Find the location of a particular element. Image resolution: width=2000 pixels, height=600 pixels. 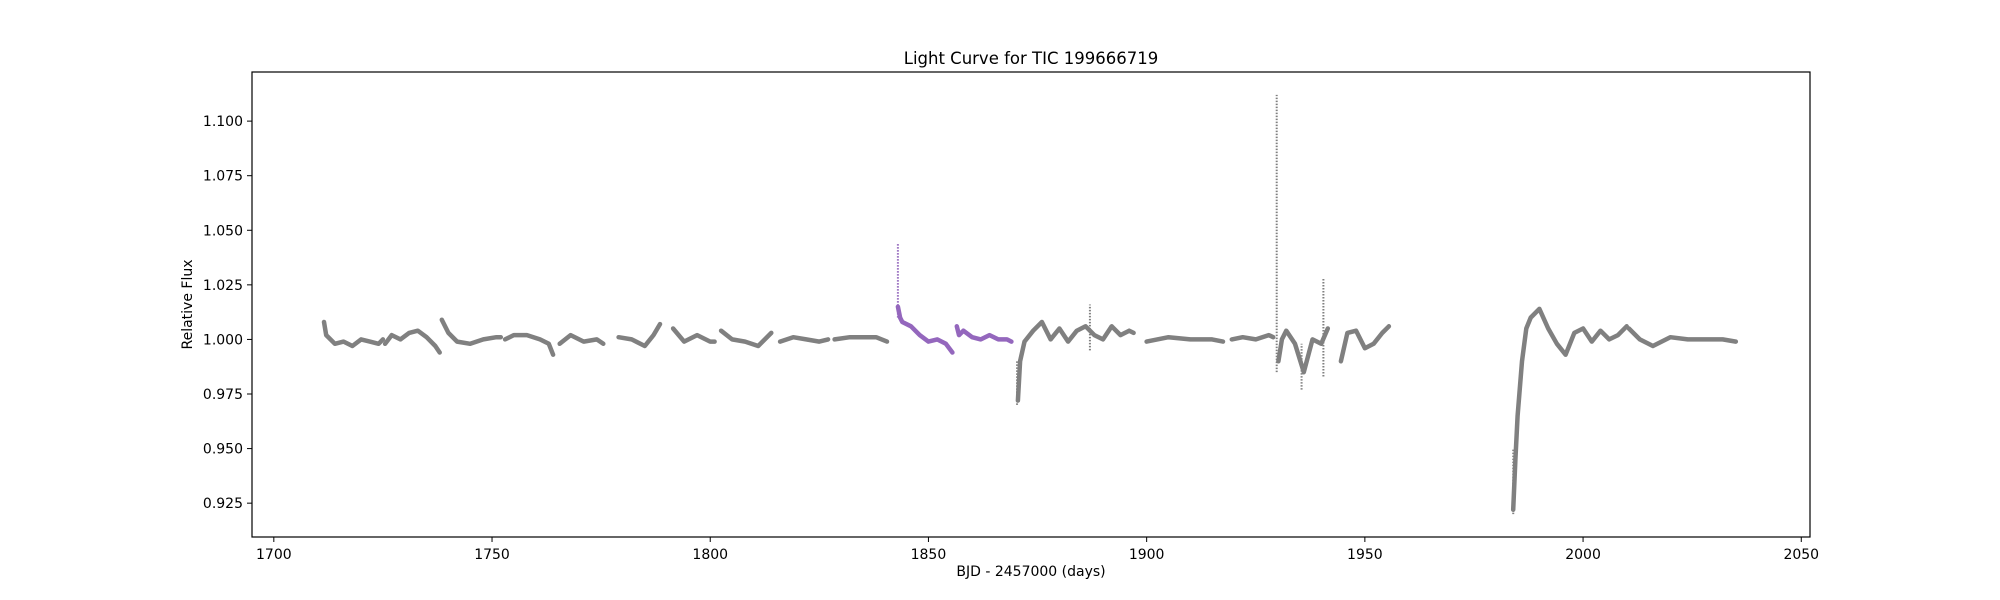

x-tick-label: 1850 is located at coordinates (929, 555).